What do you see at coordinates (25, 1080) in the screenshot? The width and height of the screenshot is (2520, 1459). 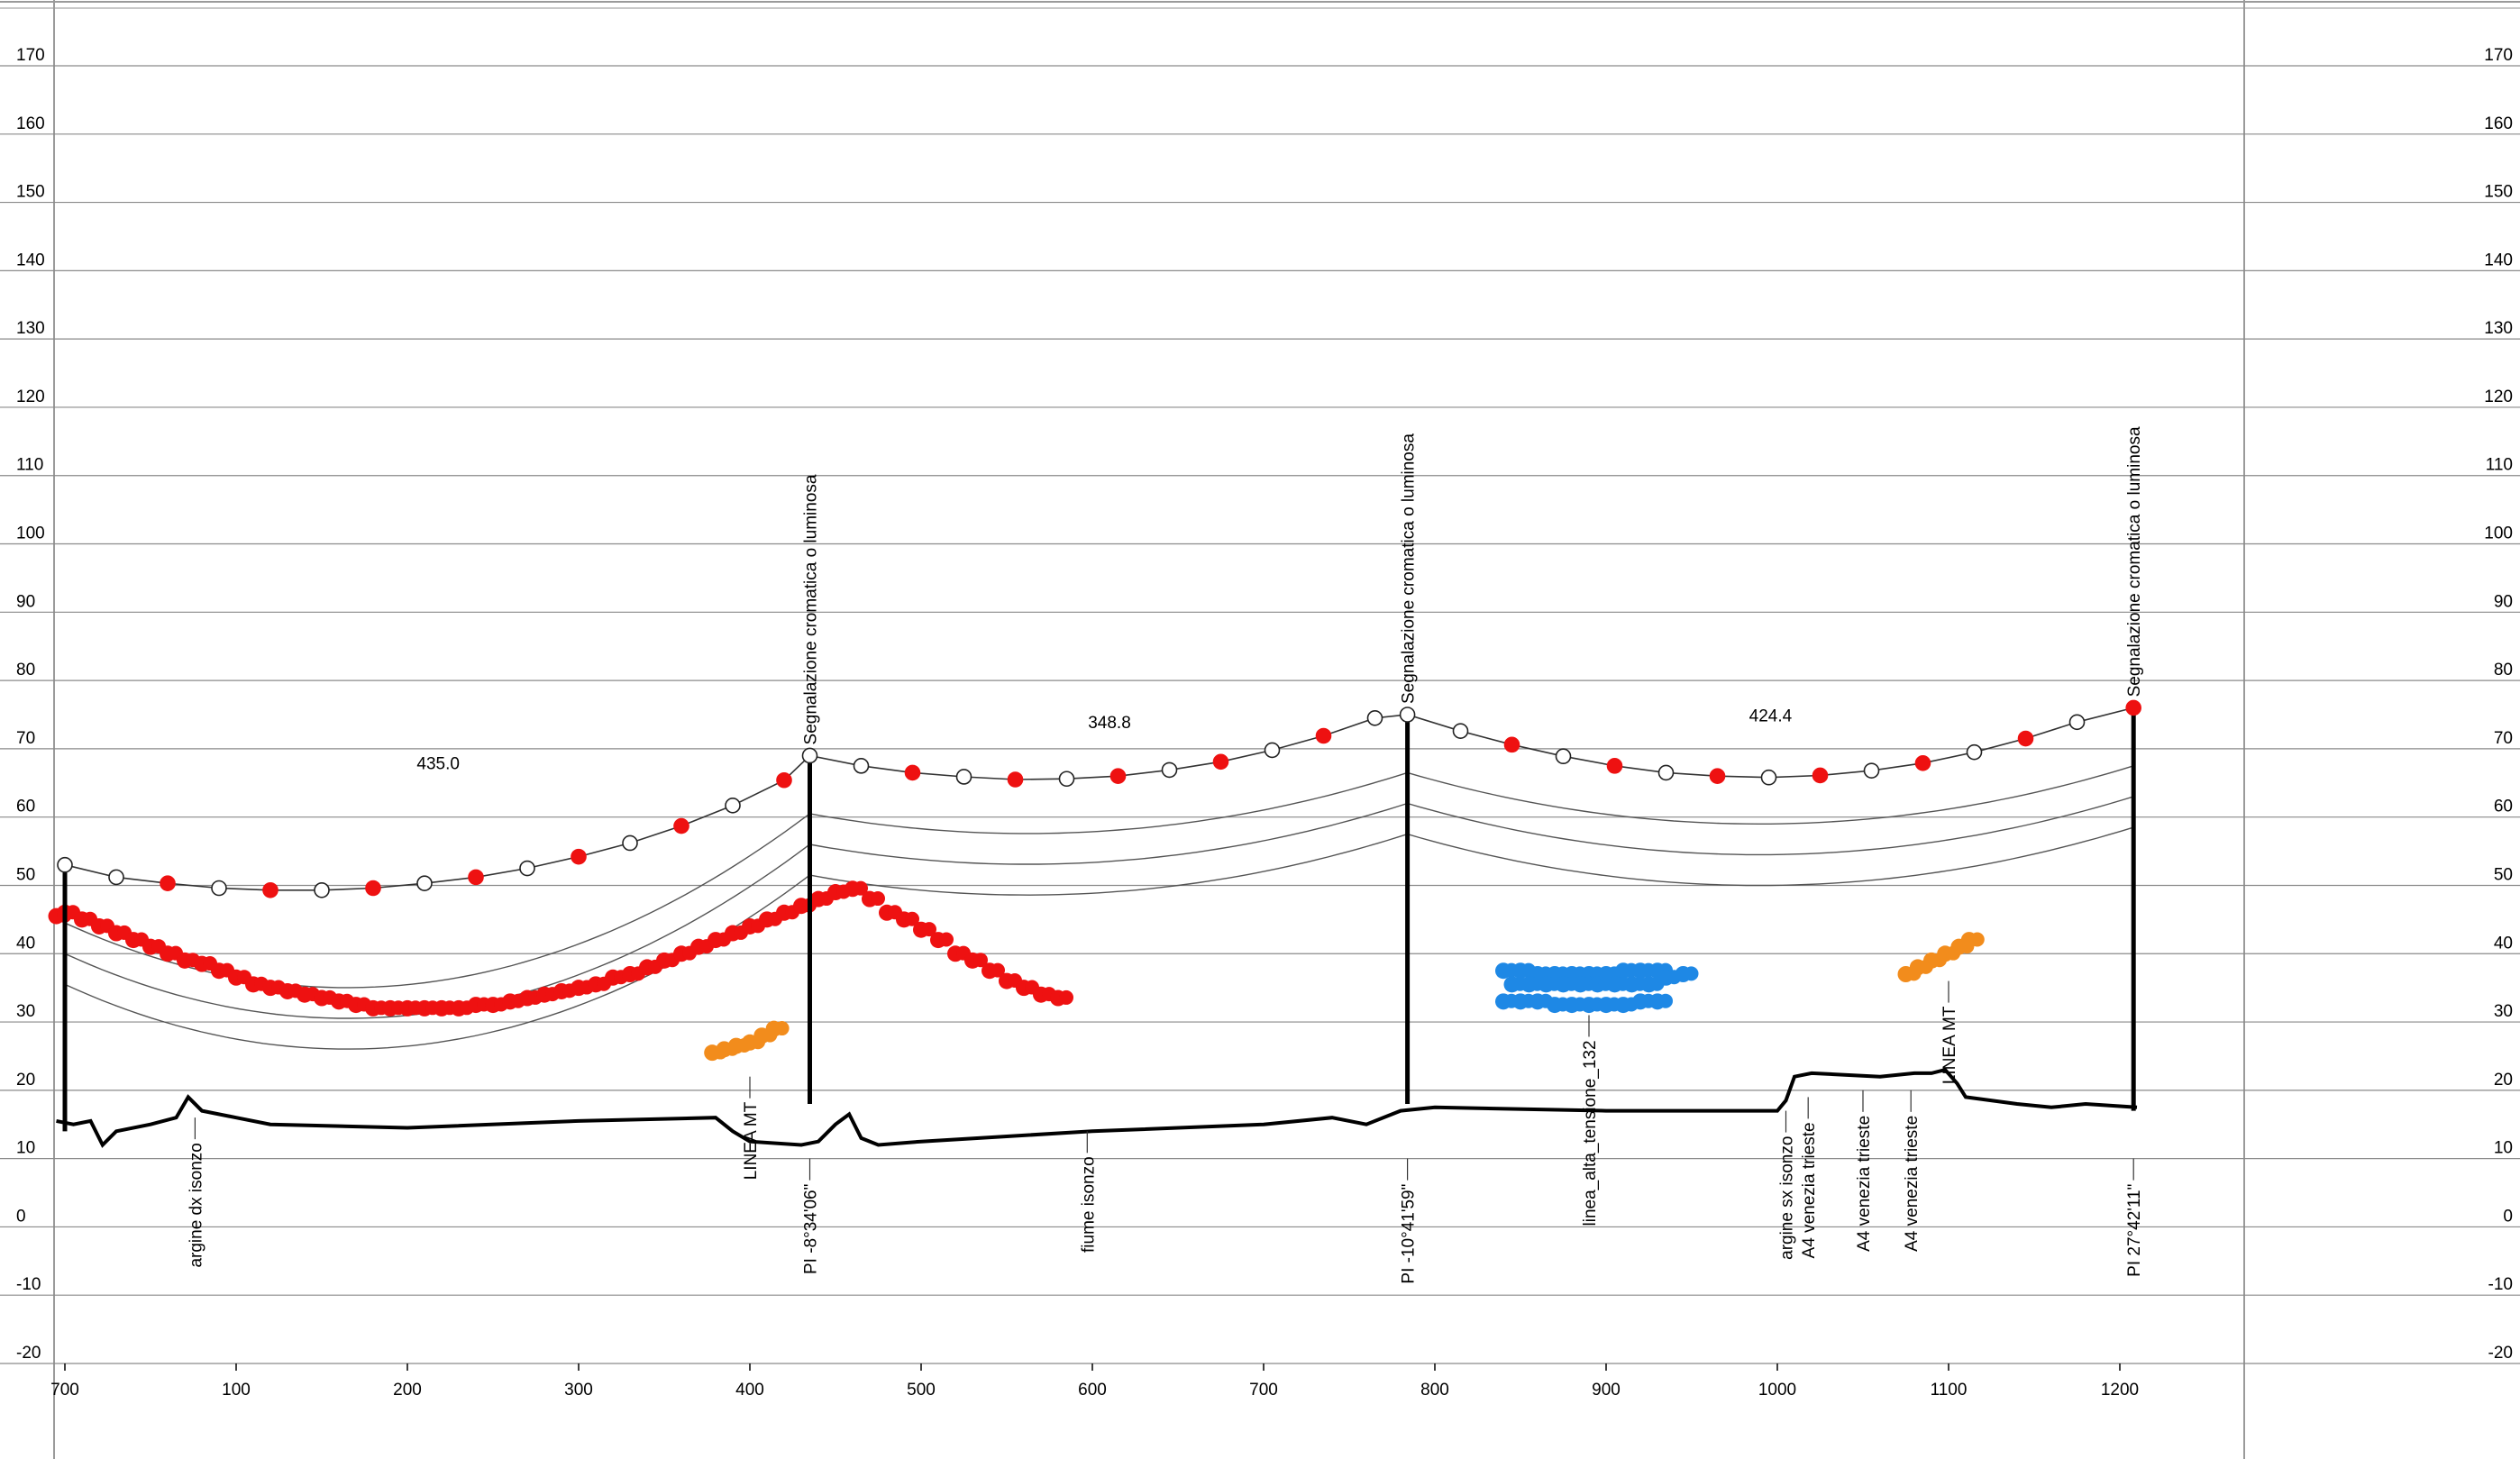 I see `y-tick-label-left: 20` at bounding box center [25, 1080].